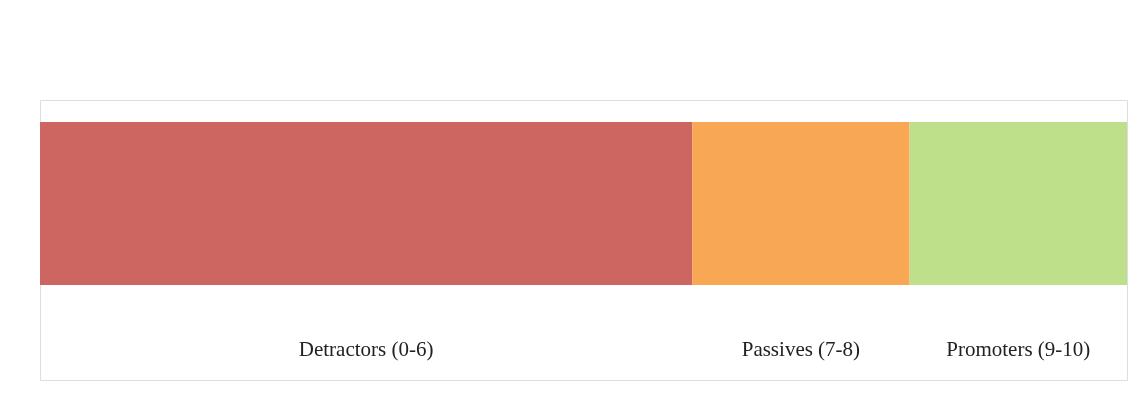 This screenshot has width=1146, height=403. What do you see at coordinates (1018, 349) in the screenshot?
I see `text: Promoters (9-10)` at bounding box center [1018, 349].